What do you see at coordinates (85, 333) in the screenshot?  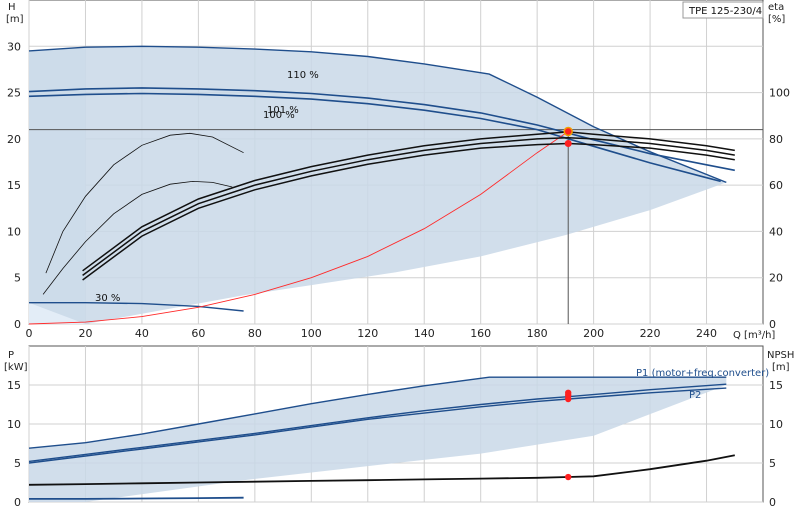 I see `x-tick-label: 20` at bounding box center [85, 333].